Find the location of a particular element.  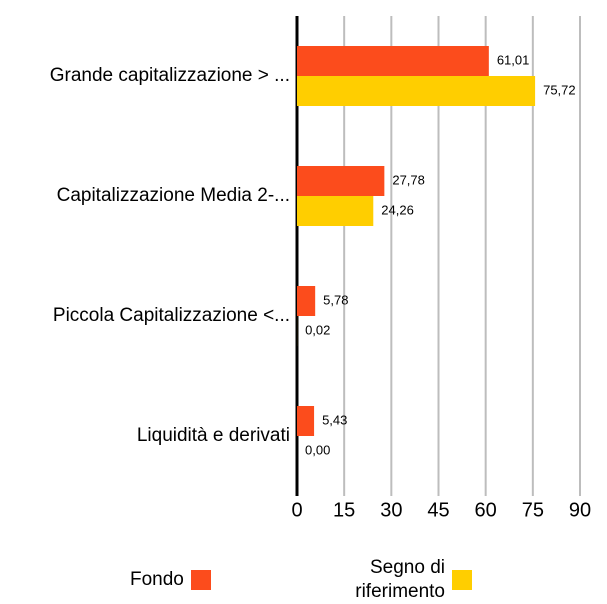

value-label: 0,00 is located at coordinates (317, 449).